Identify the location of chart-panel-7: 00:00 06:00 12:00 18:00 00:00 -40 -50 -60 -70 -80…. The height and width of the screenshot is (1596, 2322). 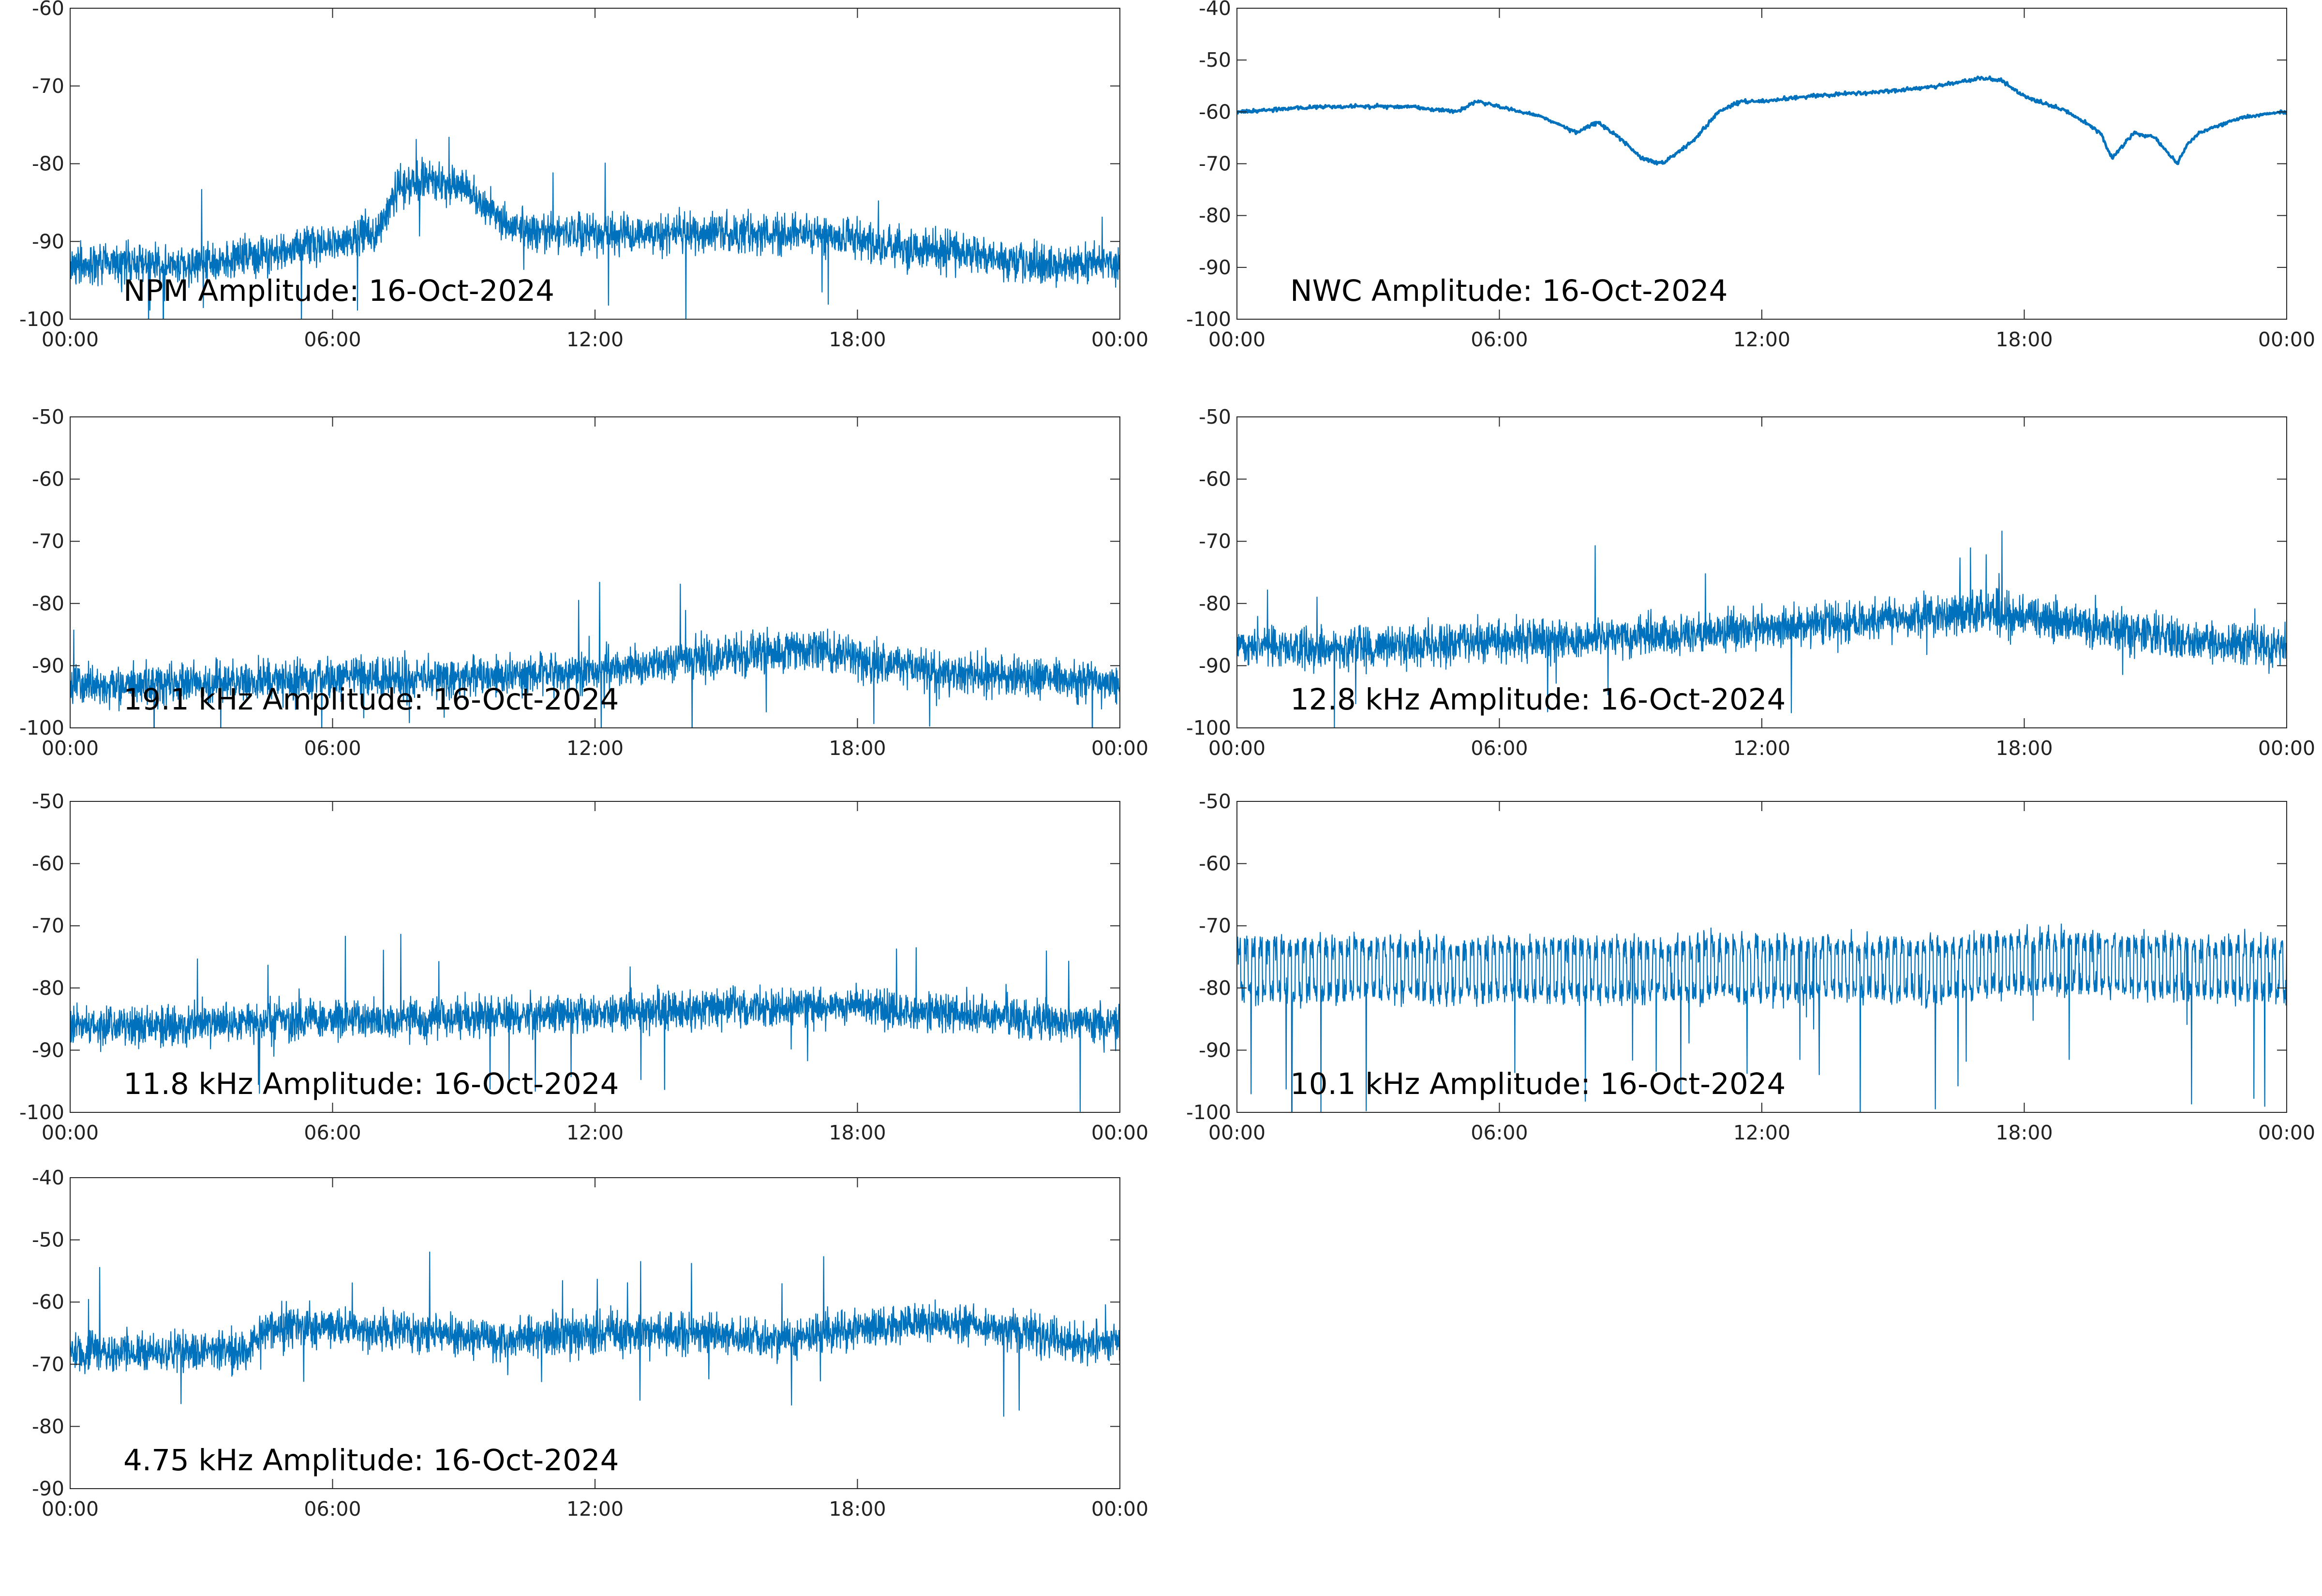
(590, 1343).